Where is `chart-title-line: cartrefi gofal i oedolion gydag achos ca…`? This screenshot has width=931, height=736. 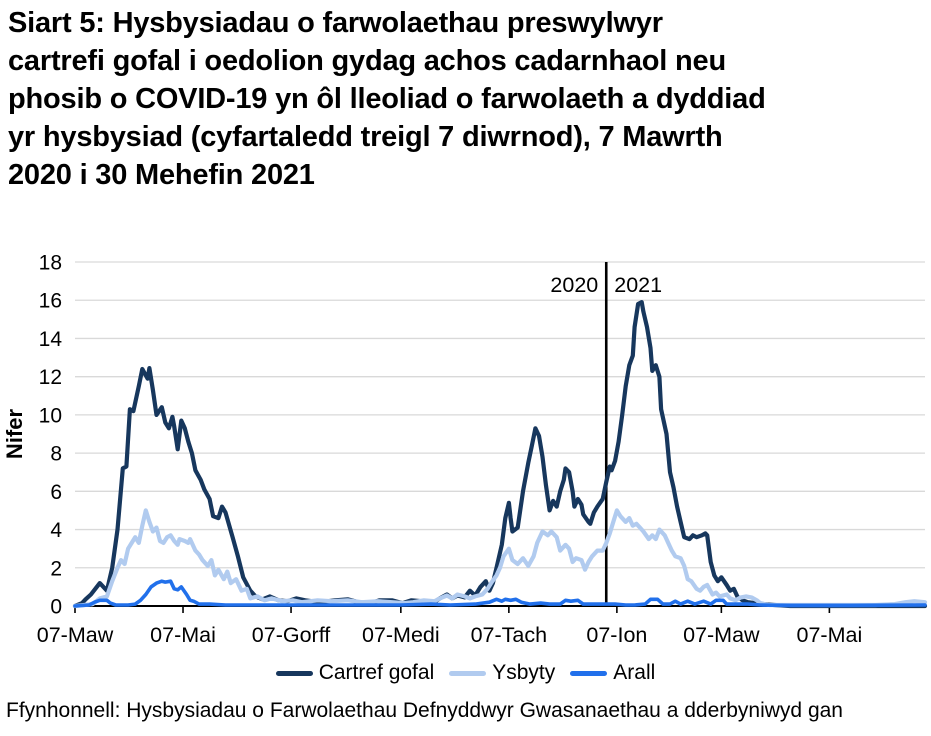 chart-title-line: cartrefi gofal i oedolion gydag achos ca… is located at coordinates (367, 61).